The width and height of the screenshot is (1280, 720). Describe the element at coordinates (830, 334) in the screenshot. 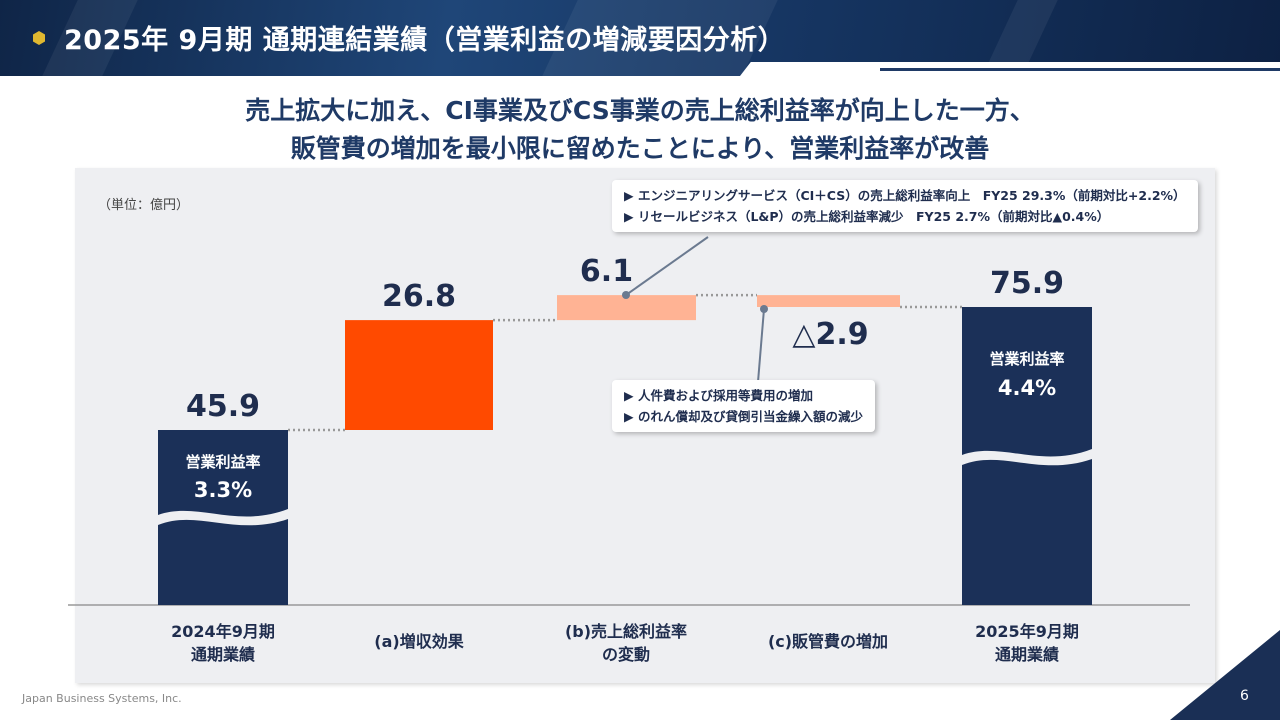

I see `data-label: △2.9` at that location.